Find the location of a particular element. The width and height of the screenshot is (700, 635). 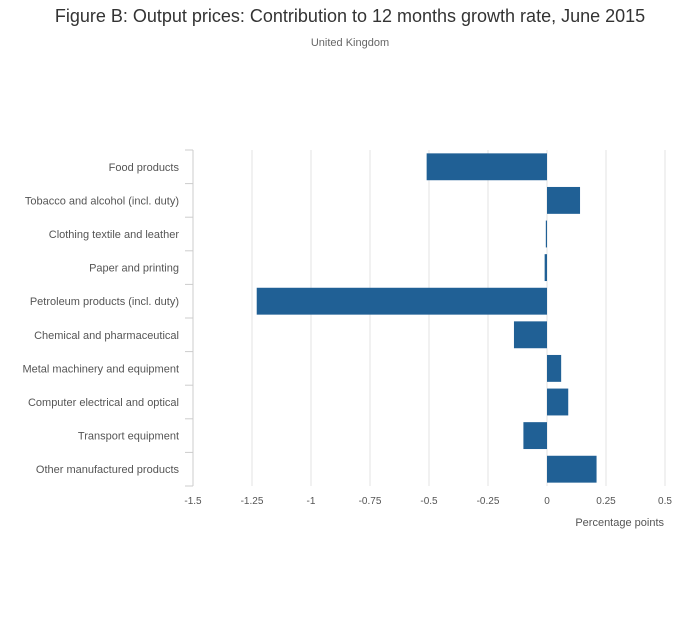

x-tick-label-4: -0.5 is located at coordinates (429, 501).